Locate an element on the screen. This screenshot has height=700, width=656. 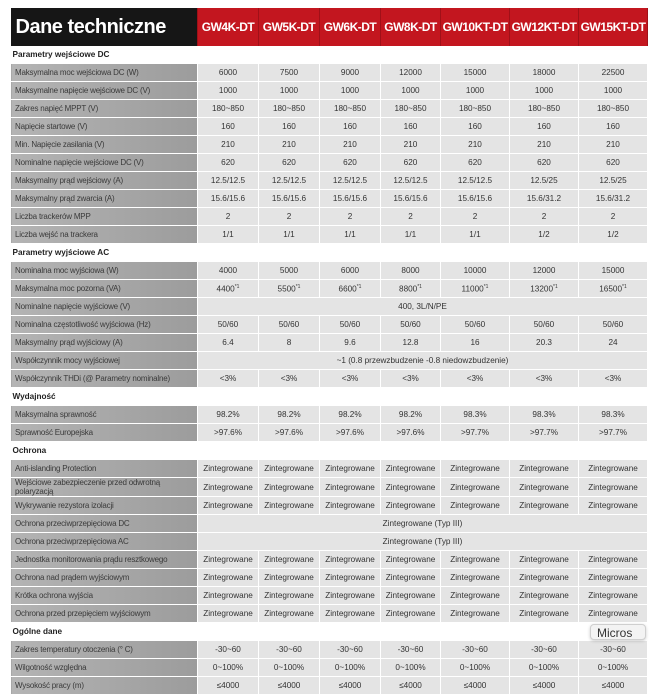
value-cell: 6000 is located at coordinates (228, 72).